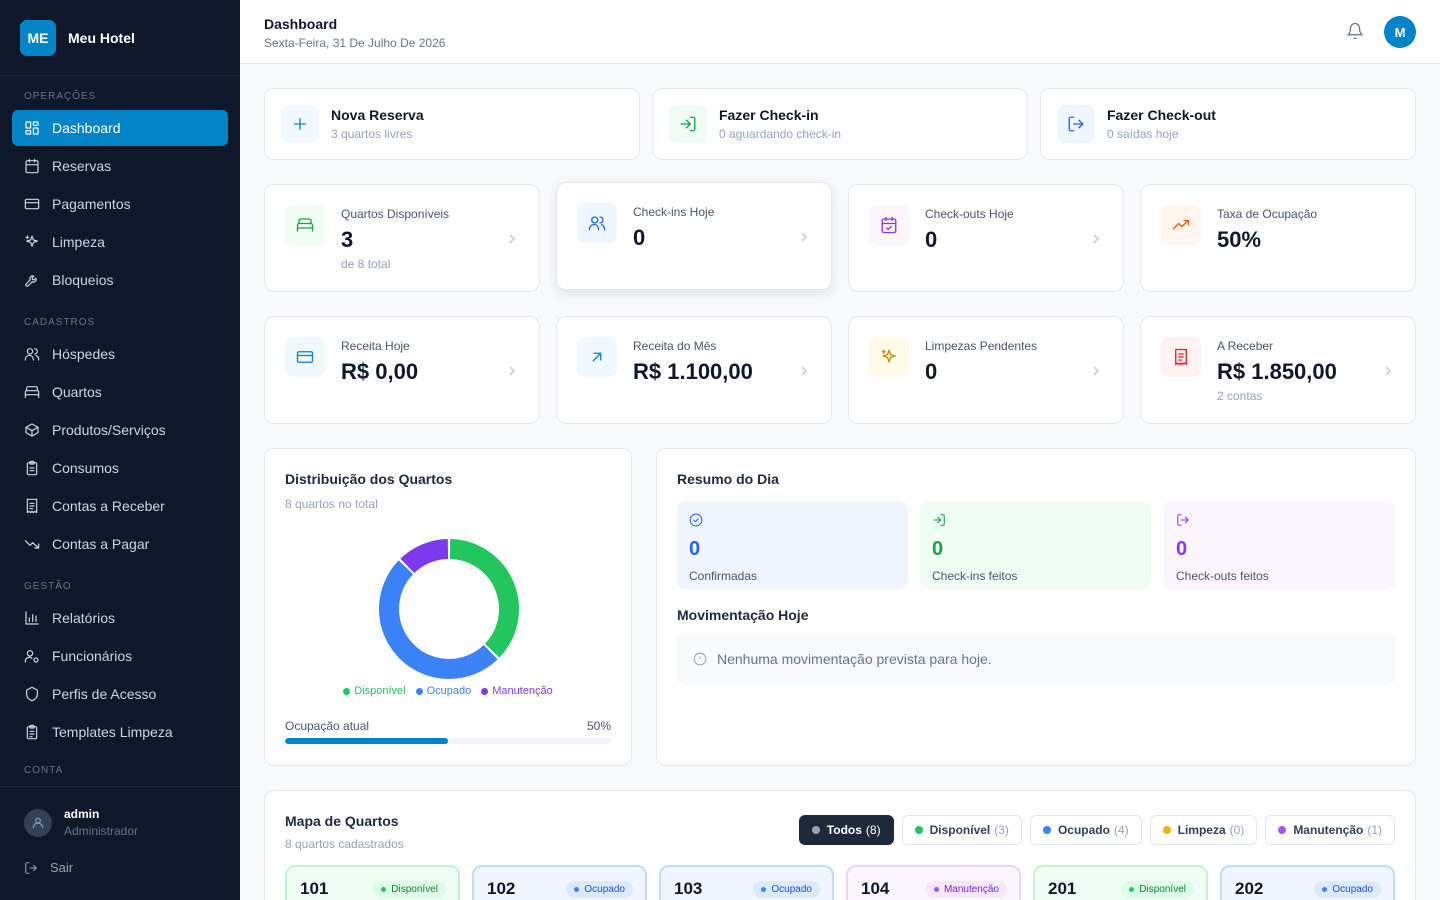 Image resolution: width=1440 pixels, height=900 pixels. I want to click on sidebar-item-pagamentos: Pagamentos, so click(120, 204).